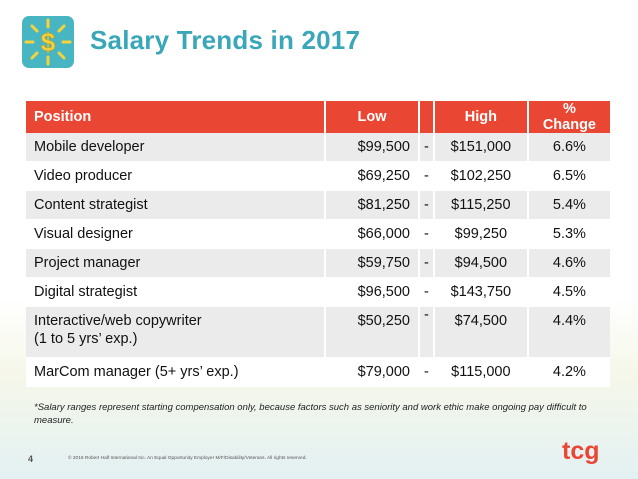 This screenshot has width=638, height=479. I want to click on cell-change: 4.5%, so click(568, 292).